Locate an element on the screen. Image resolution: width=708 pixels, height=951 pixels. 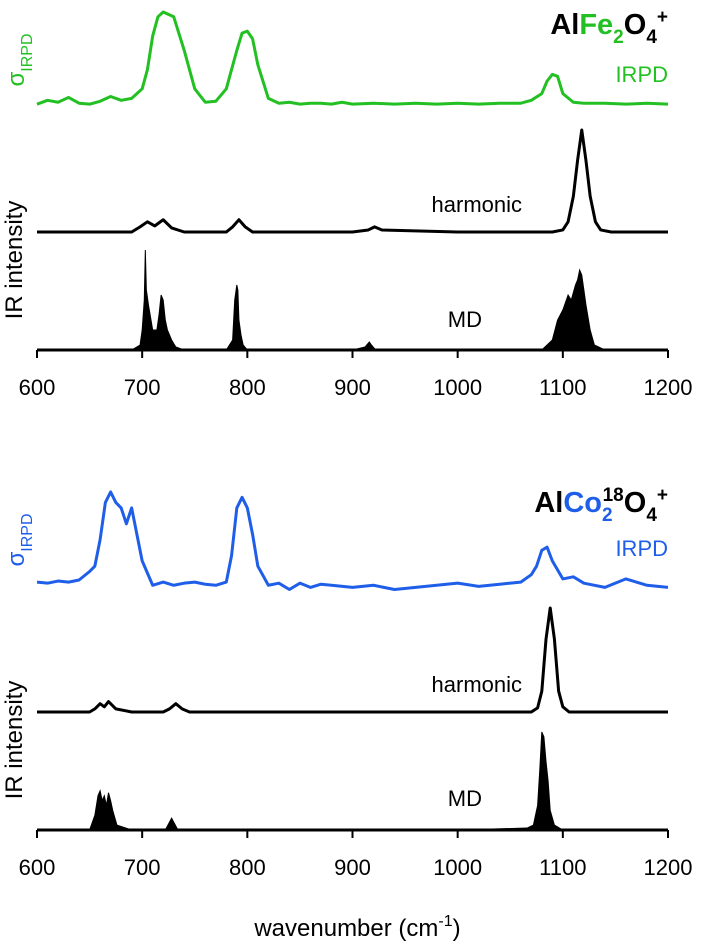
panel-title: AlFe2O4+ is located at coordinates (609, 27).